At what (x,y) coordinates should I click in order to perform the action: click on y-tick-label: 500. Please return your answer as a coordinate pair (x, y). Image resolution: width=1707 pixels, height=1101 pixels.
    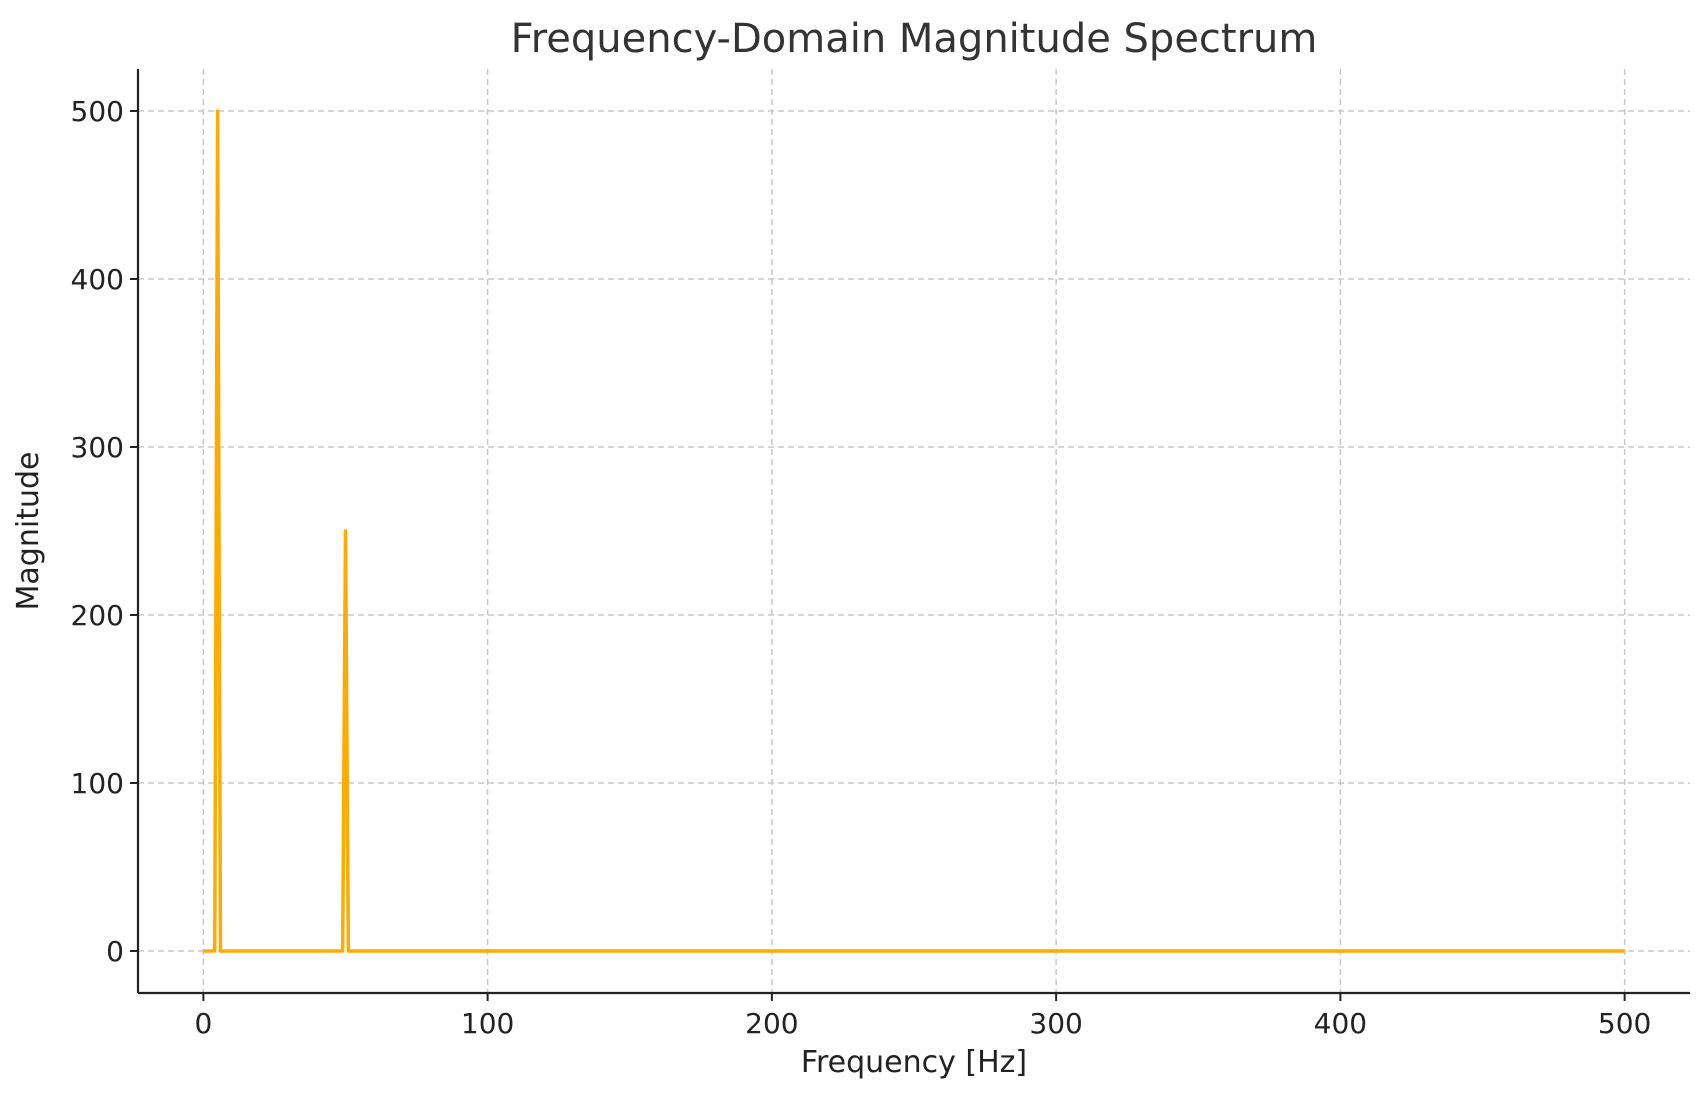
    Looking at the image, I should click on (97, 111).